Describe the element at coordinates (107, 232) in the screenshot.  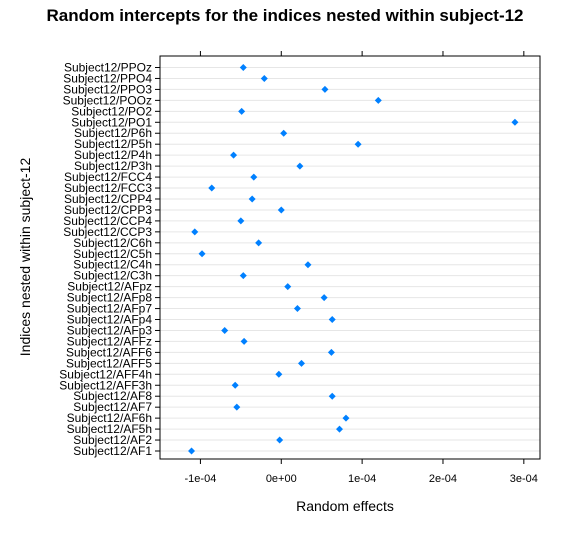
I see `y-tick-label: Subject12/CCP3` at that location.